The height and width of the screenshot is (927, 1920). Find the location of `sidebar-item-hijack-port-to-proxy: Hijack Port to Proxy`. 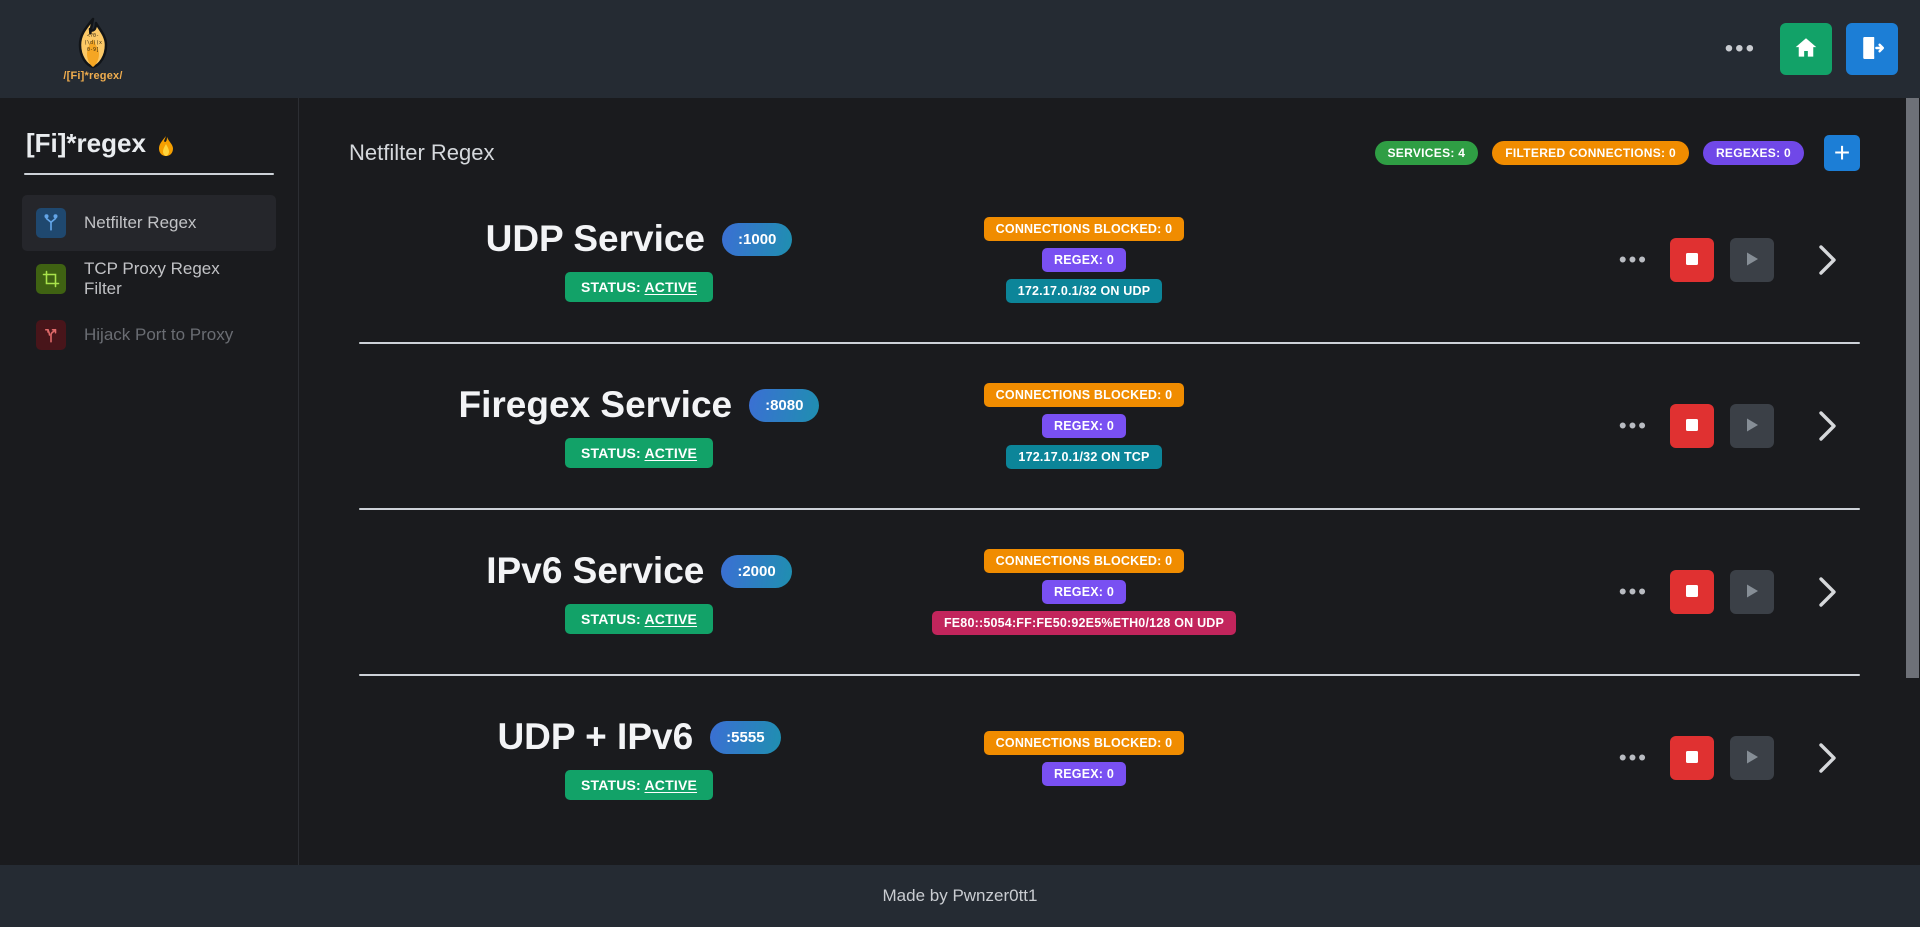

sidebar-item-hijack-port-to-proxy: Hijack Port to Proxy is located at coordinates (149, 335).